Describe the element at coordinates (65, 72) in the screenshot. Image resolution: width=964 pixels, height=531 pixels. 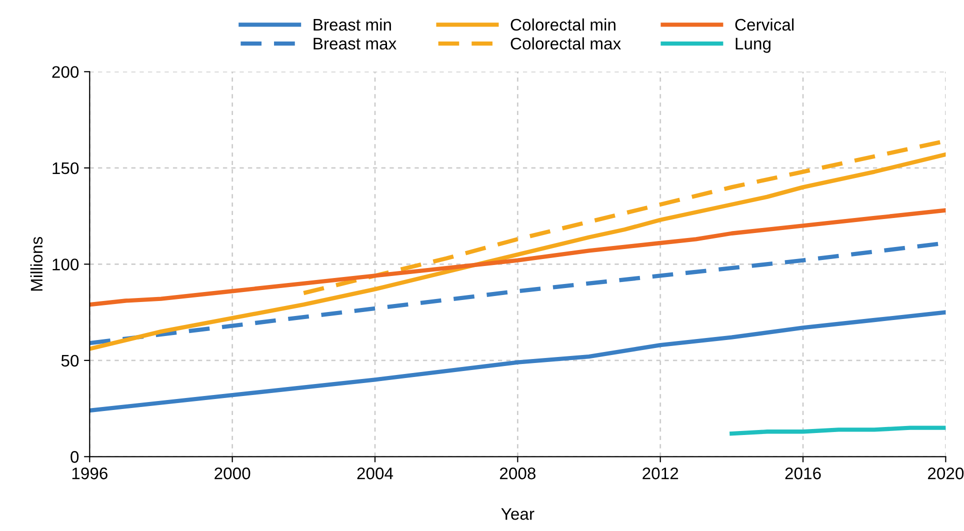
I see `y-tick-label: 200` at that location.